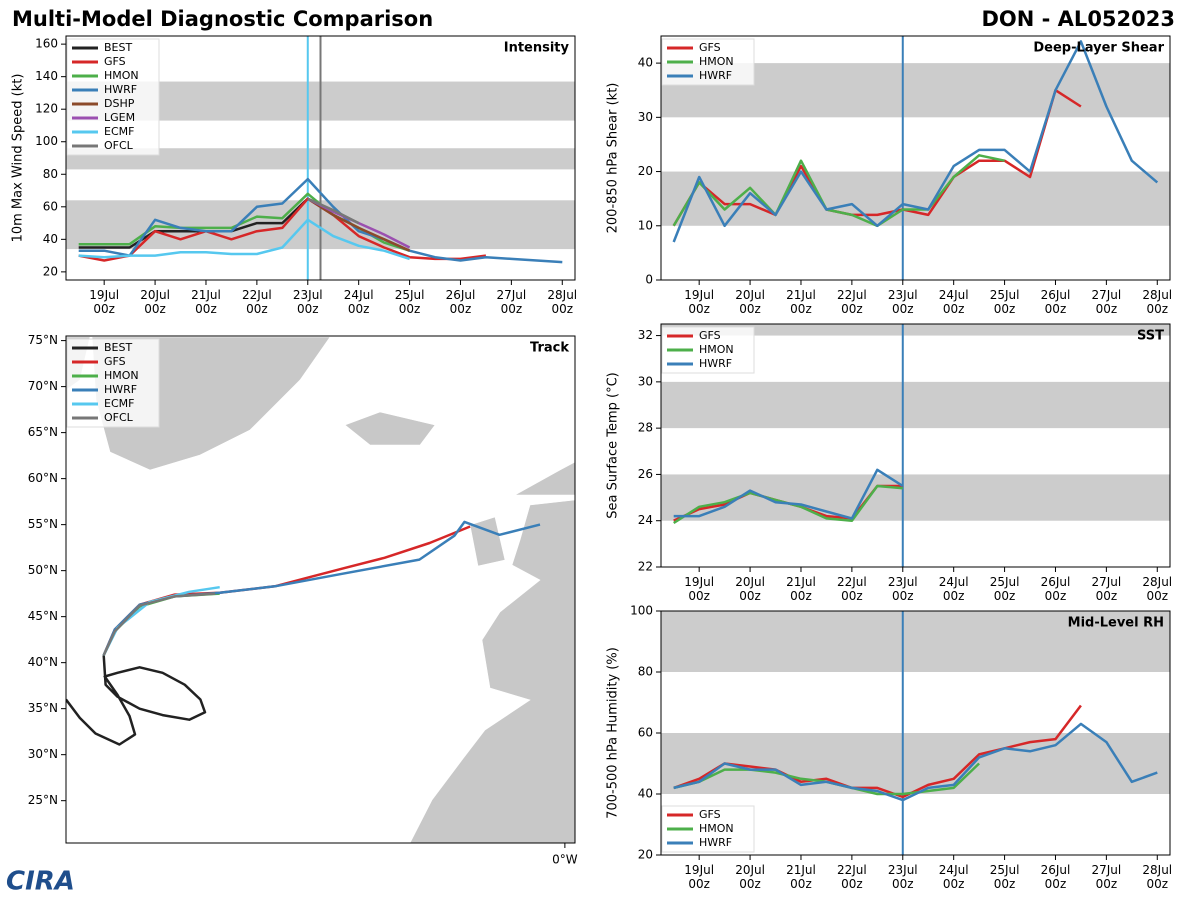 The height and width of the screenshot is (900, 1200). Describe the element at coordinates (390, 428) in the screenshot. I see `iceland` at that location.